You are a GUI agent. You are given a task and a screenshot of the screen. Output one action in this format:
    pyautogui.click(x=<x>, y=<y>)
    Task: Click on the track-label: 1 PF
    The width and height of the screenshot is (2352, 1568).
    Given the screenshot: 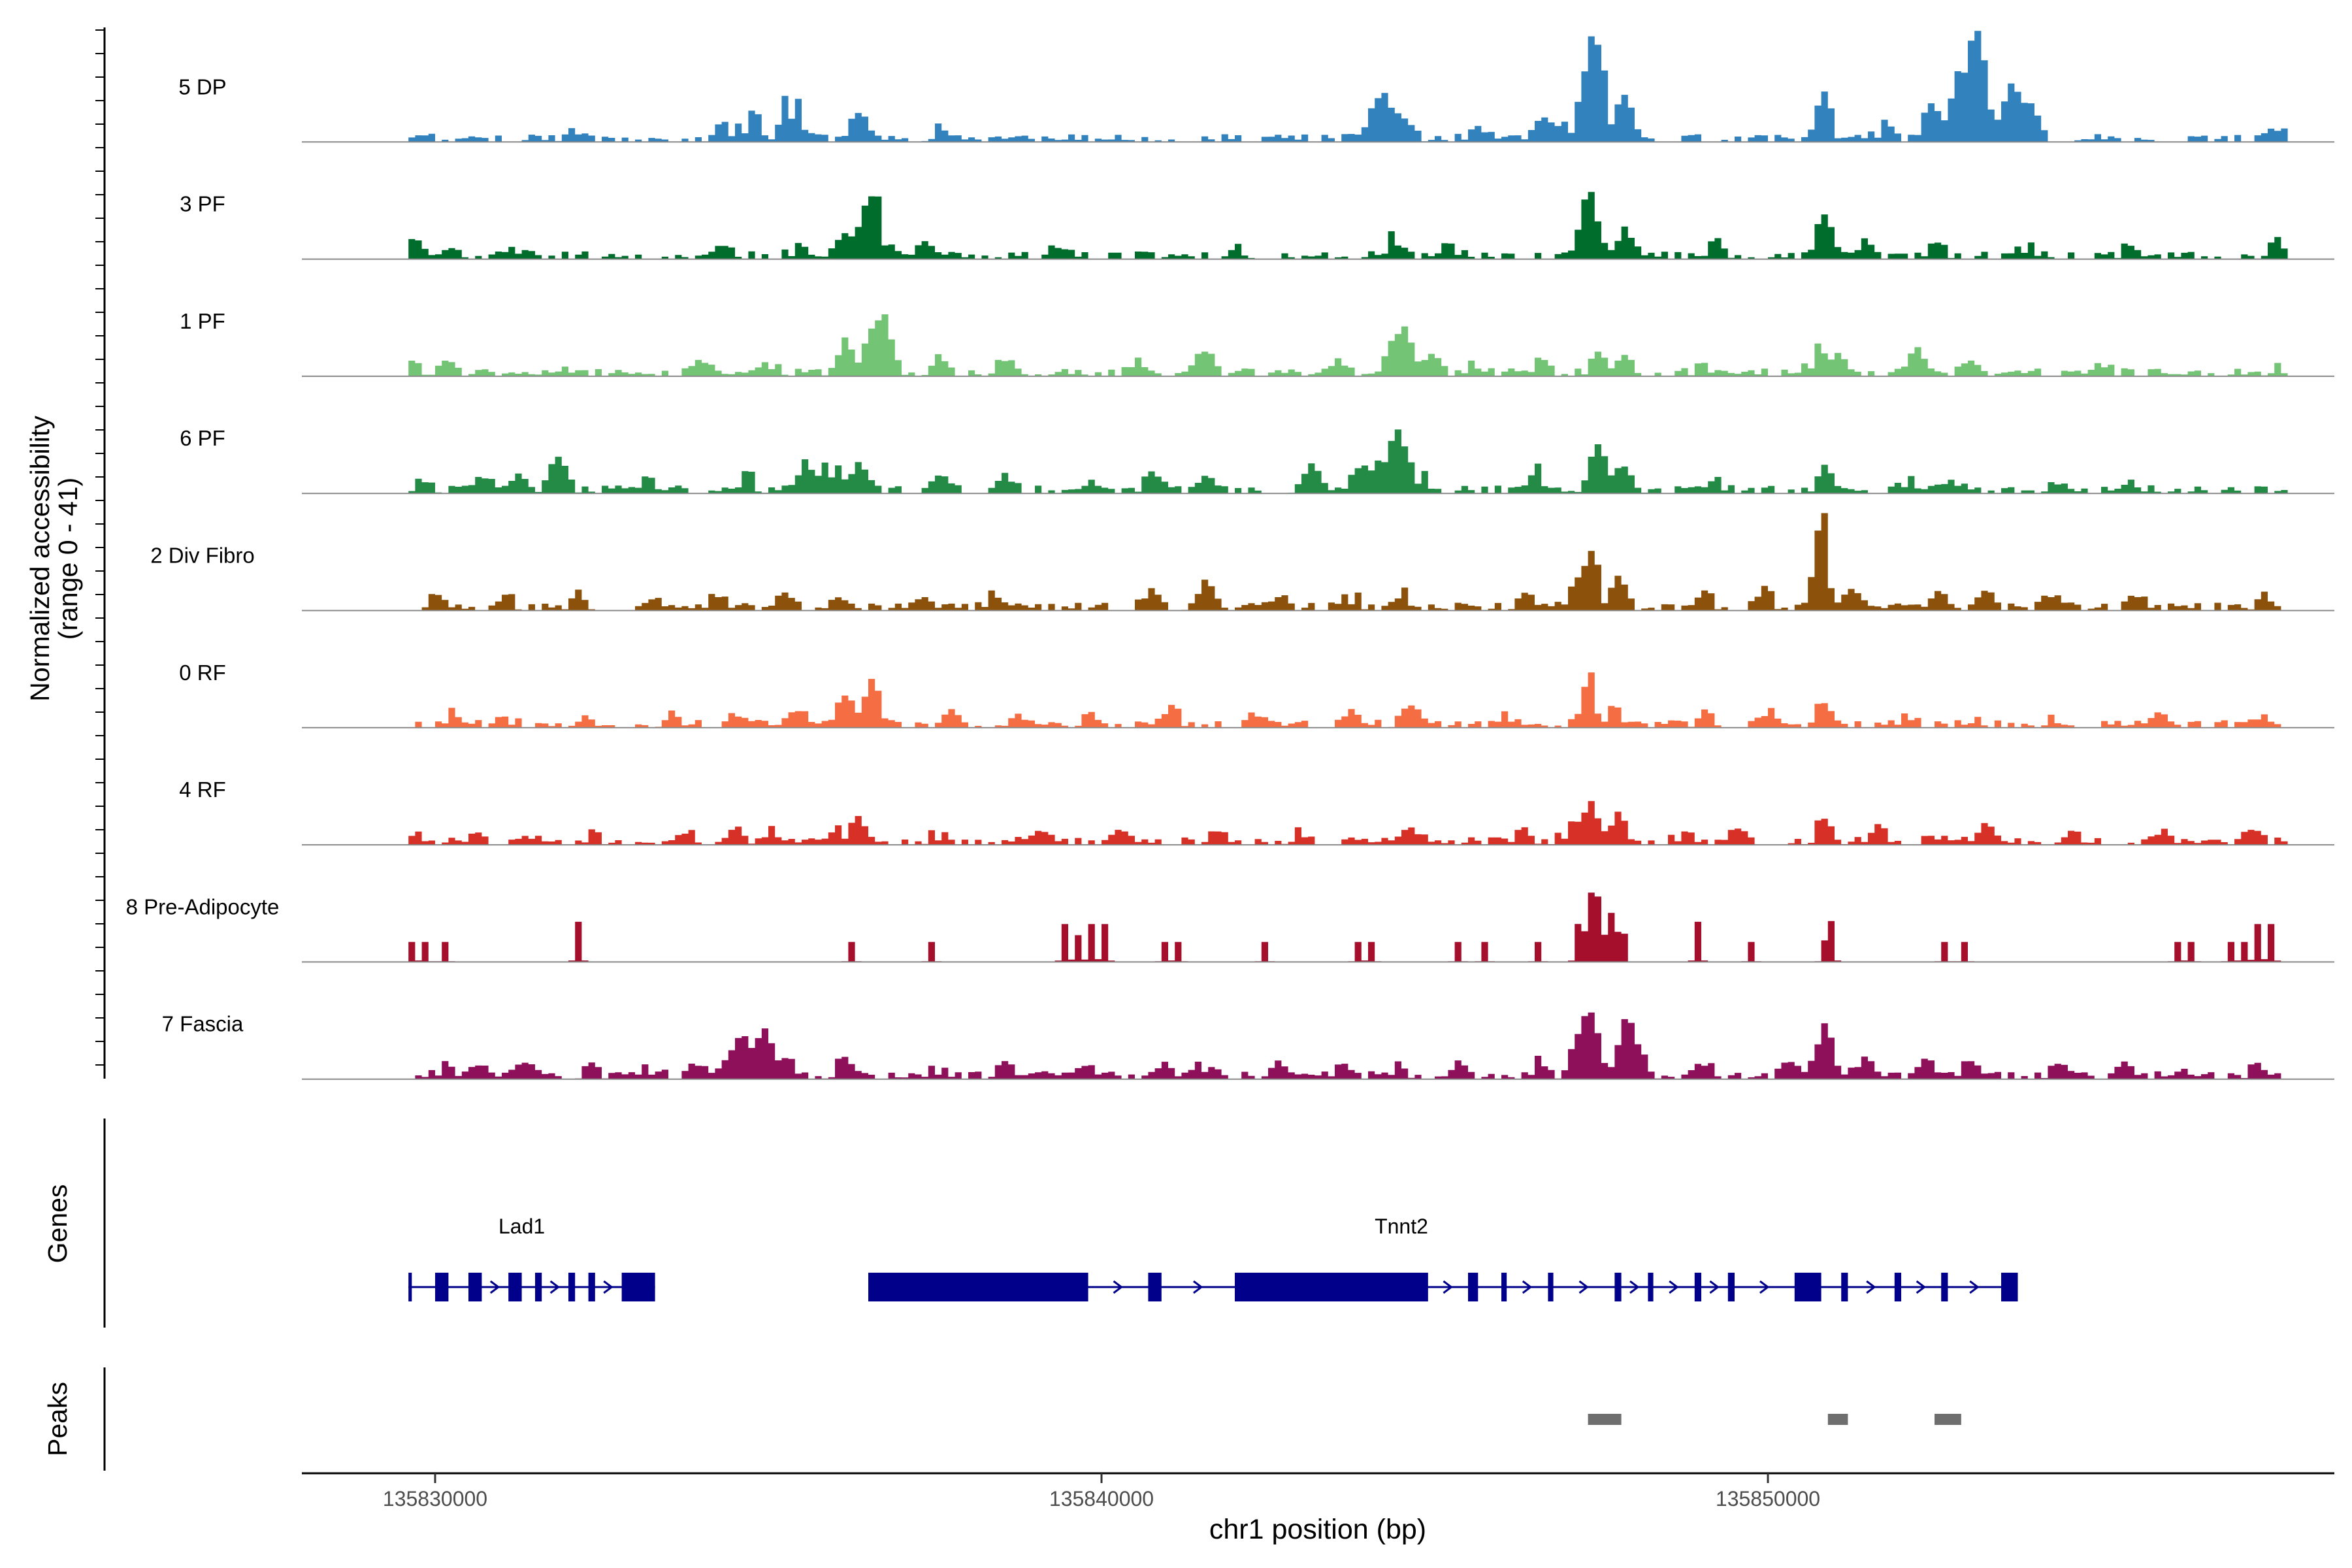 What is the action you would take?
    pyautogui.click(x=202, y=321)
    